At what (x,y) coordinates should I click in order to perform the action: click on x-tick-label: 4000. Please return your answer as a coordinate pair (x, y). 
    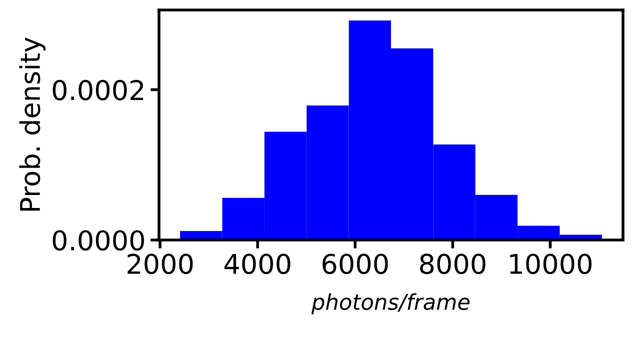
    Looking at the image, I should click on (257, 264).